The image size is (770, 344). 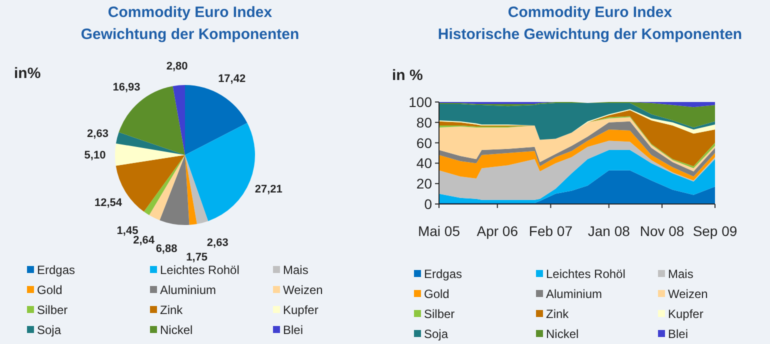 I want to click on y-tick-label: 20, so click(x=424, y=184).